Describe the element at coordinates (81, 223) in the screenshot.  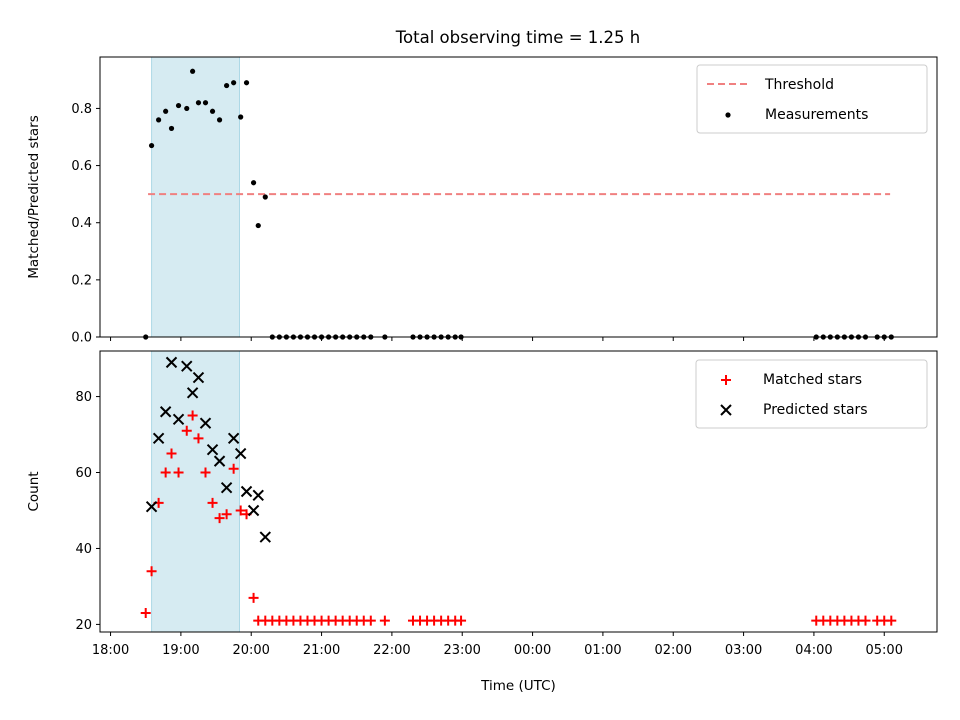
I see `y-tick-label: 0.4` at that location.